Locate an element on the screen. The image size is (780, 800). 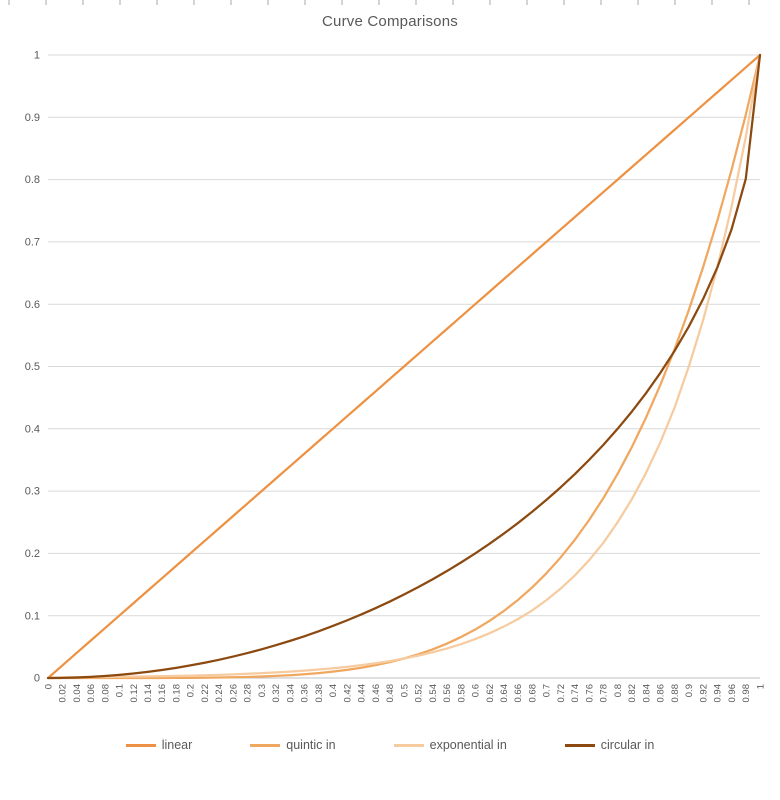
x-tick-label: 0.5 is located at coordinates (404, 690).